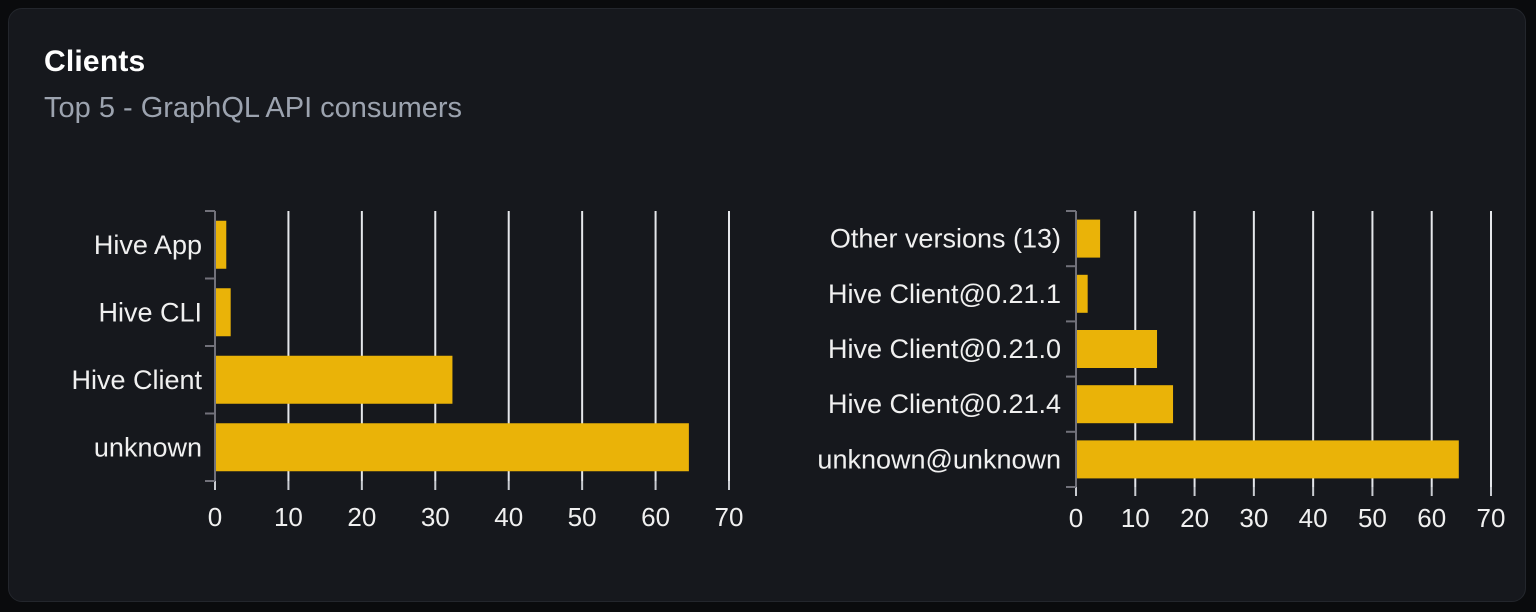 The width and height of the screenshot is (1536, 612). Describe the element at coordinates (150, 312) in the screenshot. I see `category-label: Hive CLI` at that location.